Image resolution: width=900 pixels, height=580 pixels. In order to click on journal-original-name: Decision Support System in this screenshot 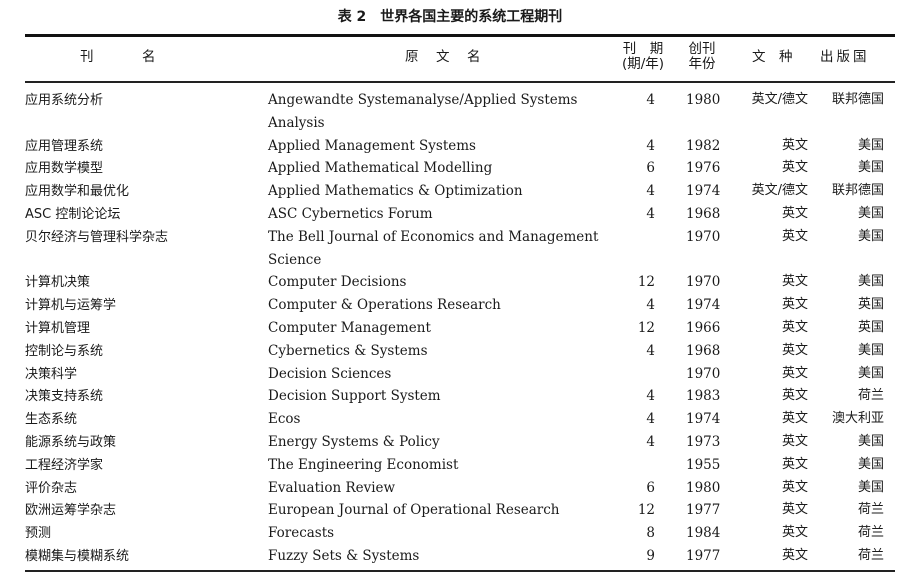, I will do `click(354, 396)`.